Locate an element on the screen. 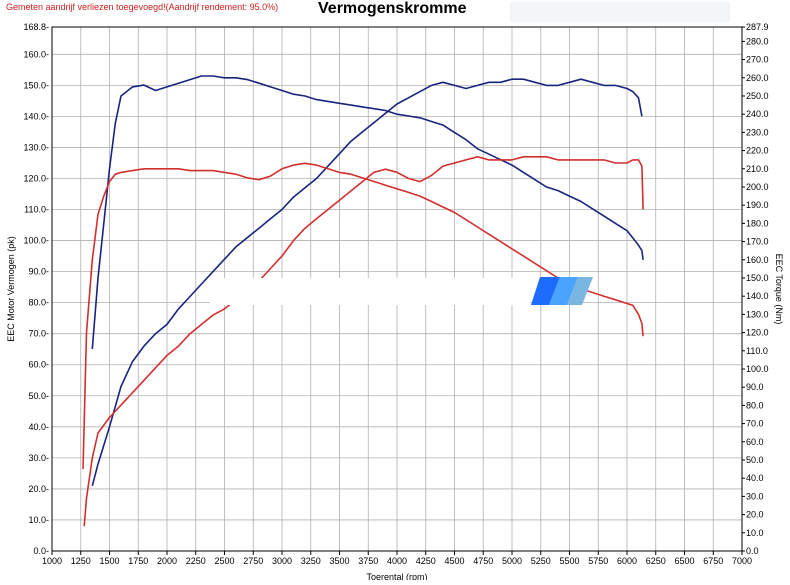 This screenshot has height=585, width=790. y-tick-label: 60.0- is located at coordinates (38, 365).